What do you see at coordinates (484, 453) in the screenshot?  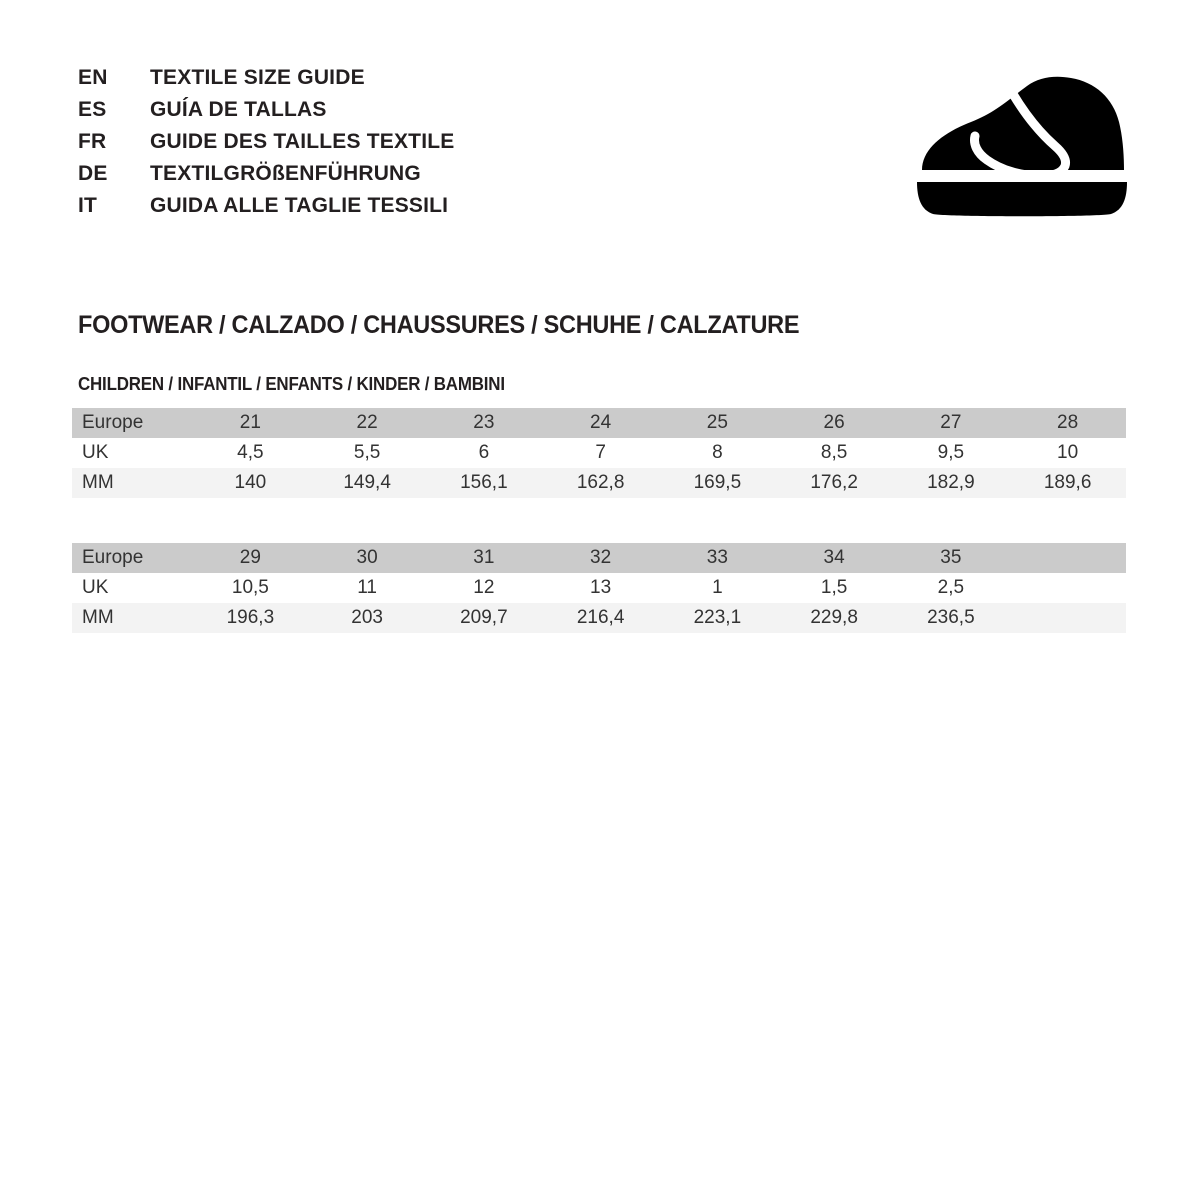 I see `cell-uk-3: 6` at bounding box center [484, 453].